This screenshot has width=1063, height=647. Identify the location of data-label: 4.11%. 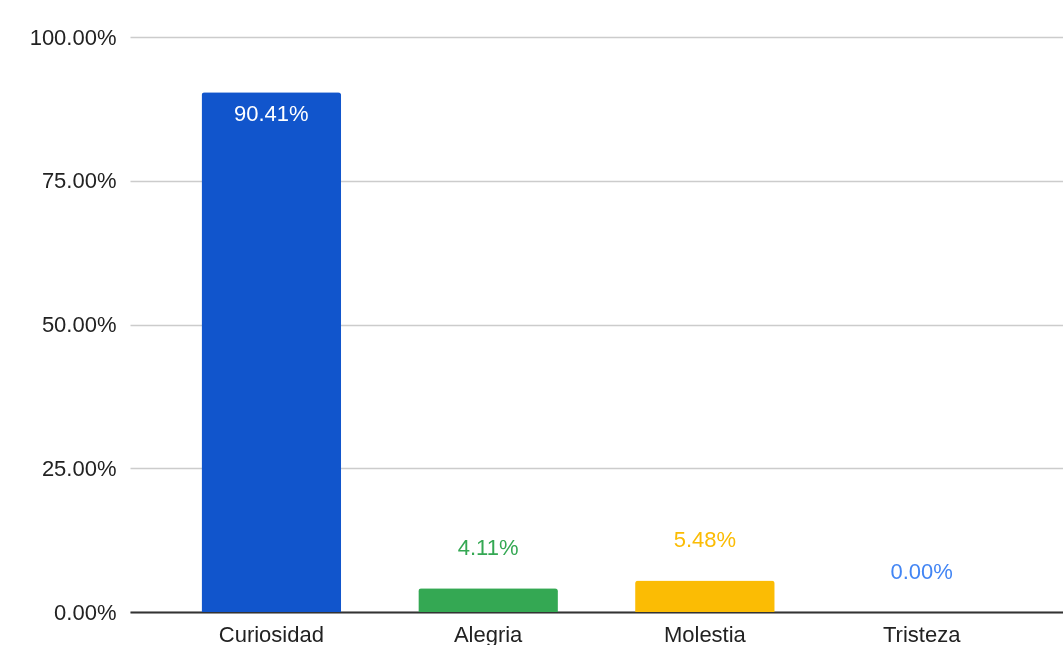
(488, 548).